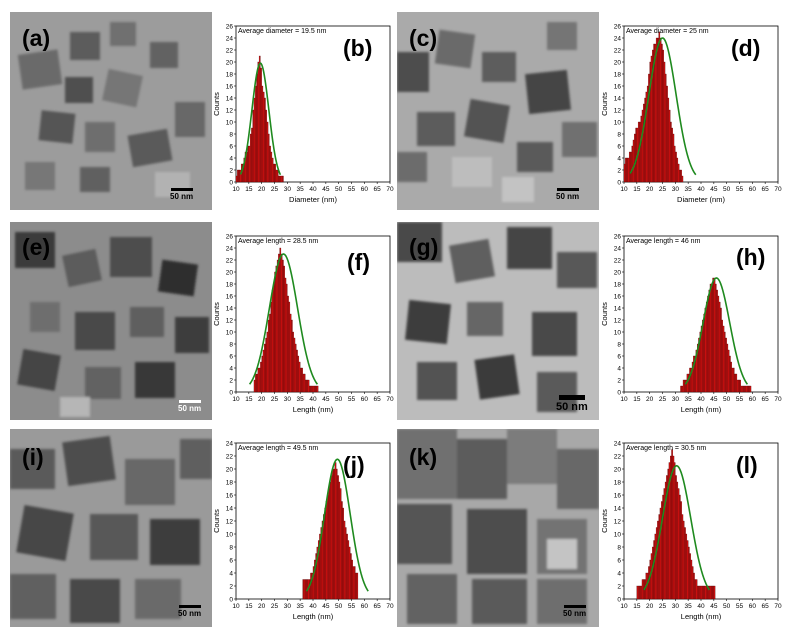  I want to click on y-tick-label: 2, so click(619, 170).